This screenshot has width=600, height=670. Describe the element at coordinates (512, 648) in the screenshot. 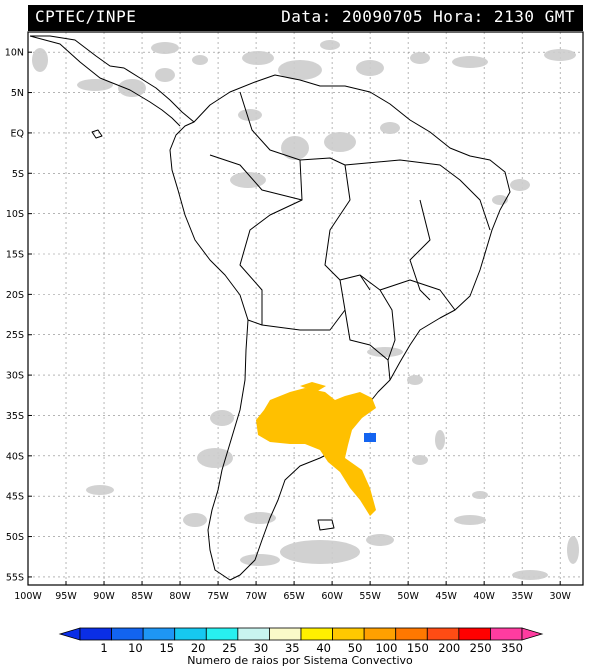

I see `colorbar-label: 350` at that location.